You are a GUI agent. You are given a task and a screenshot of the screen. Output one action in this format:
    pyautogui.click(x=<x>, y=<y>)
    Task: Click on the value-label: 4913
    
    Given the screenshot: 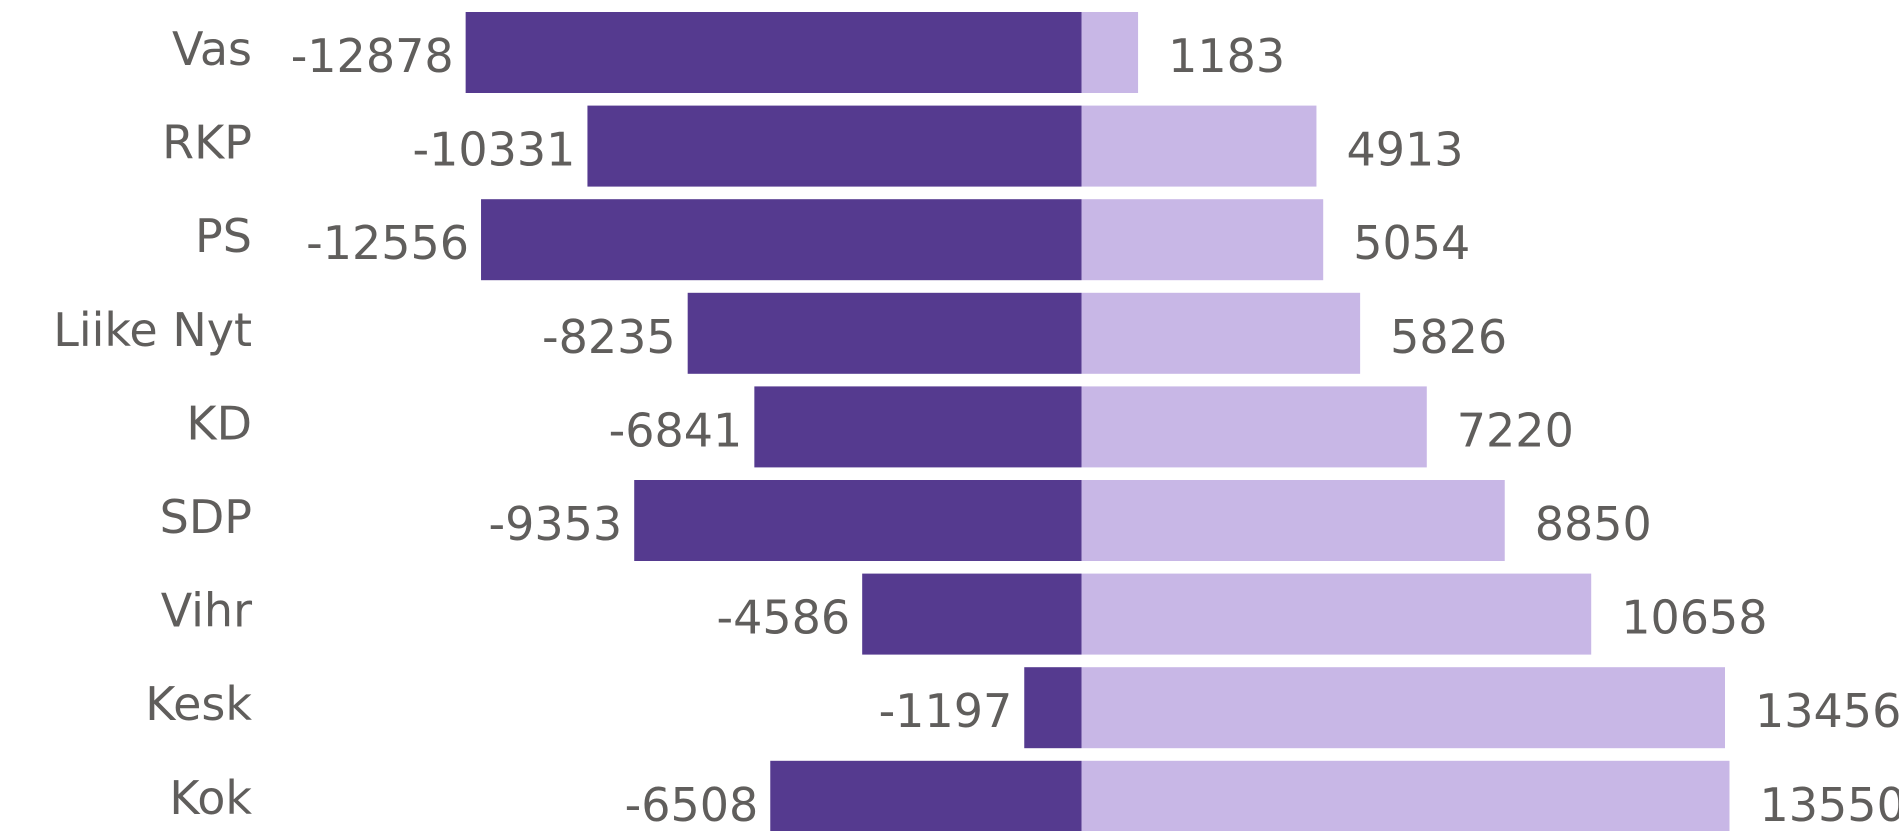 What is the action you would take?
    pyautogui.click(x=1404, y=150)
    